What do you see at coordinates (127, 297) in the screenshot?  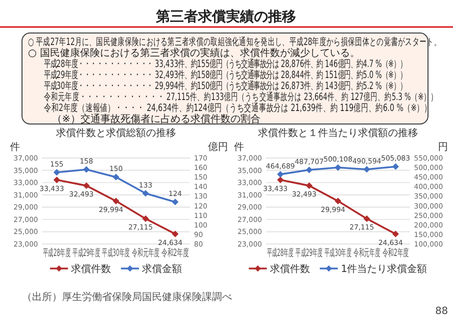 I see `text: （出所）厚生労働省保険局国民健康保険課調べ` at bounding box center [127, 297].